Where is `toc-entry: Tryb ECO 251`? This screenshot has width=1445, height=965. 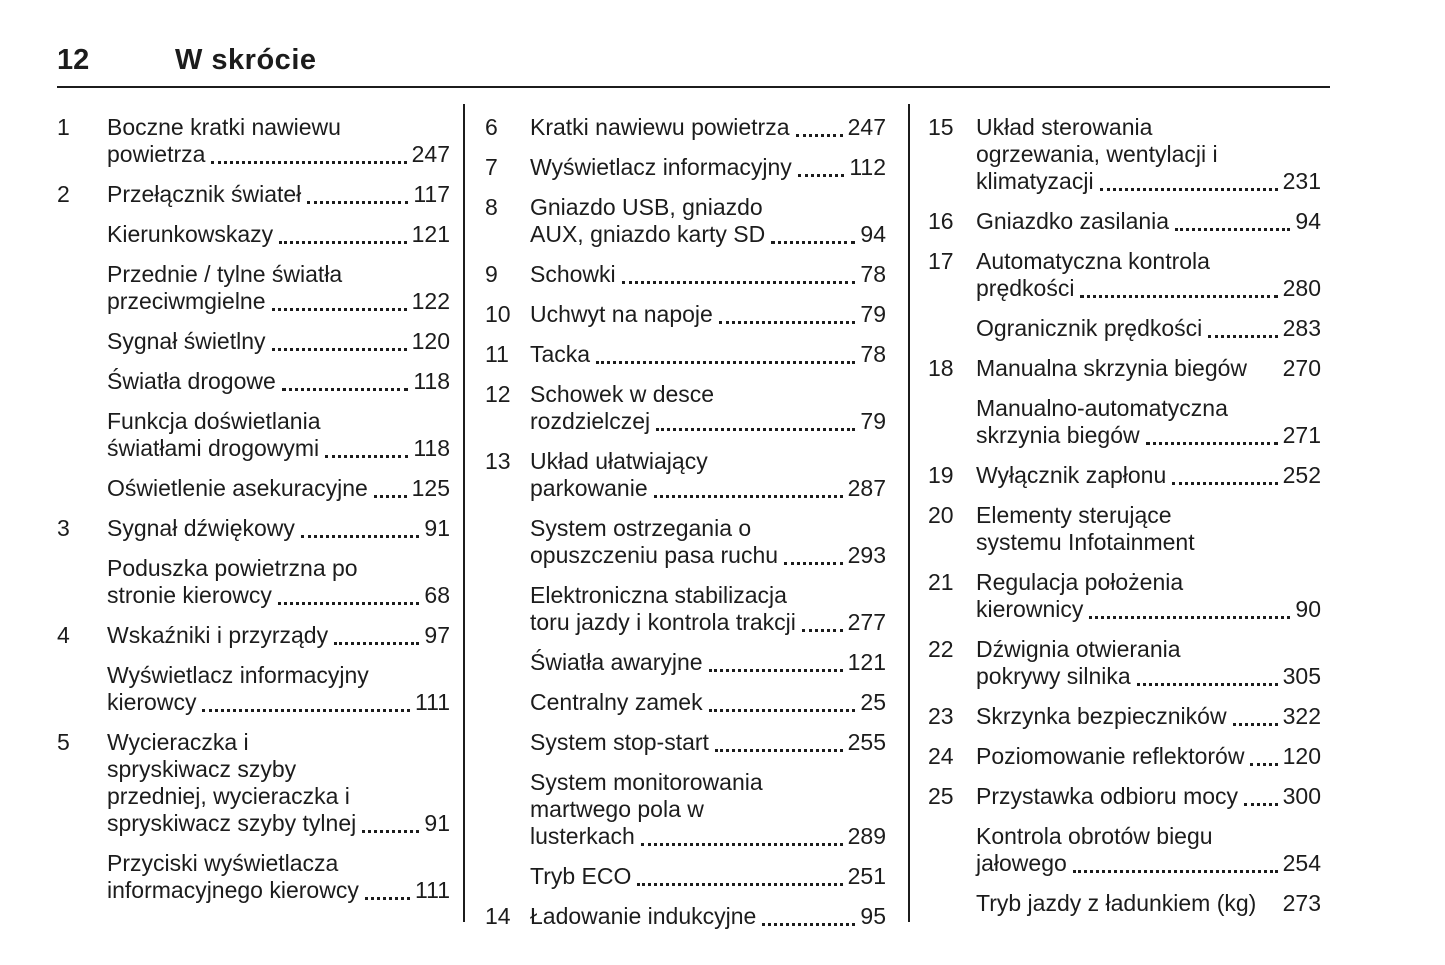
toc-entry: Tryb ECO 251 is located at coordinates (685, 876).